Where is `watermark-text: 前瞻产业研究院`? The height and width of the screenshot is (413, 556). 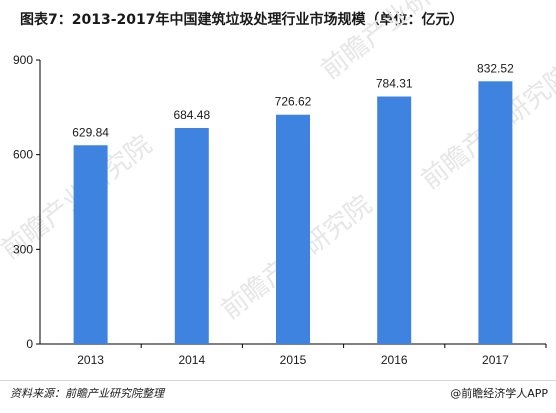
watermark-text: 前瞻产业研究院 is located at coordinates (397, 43).